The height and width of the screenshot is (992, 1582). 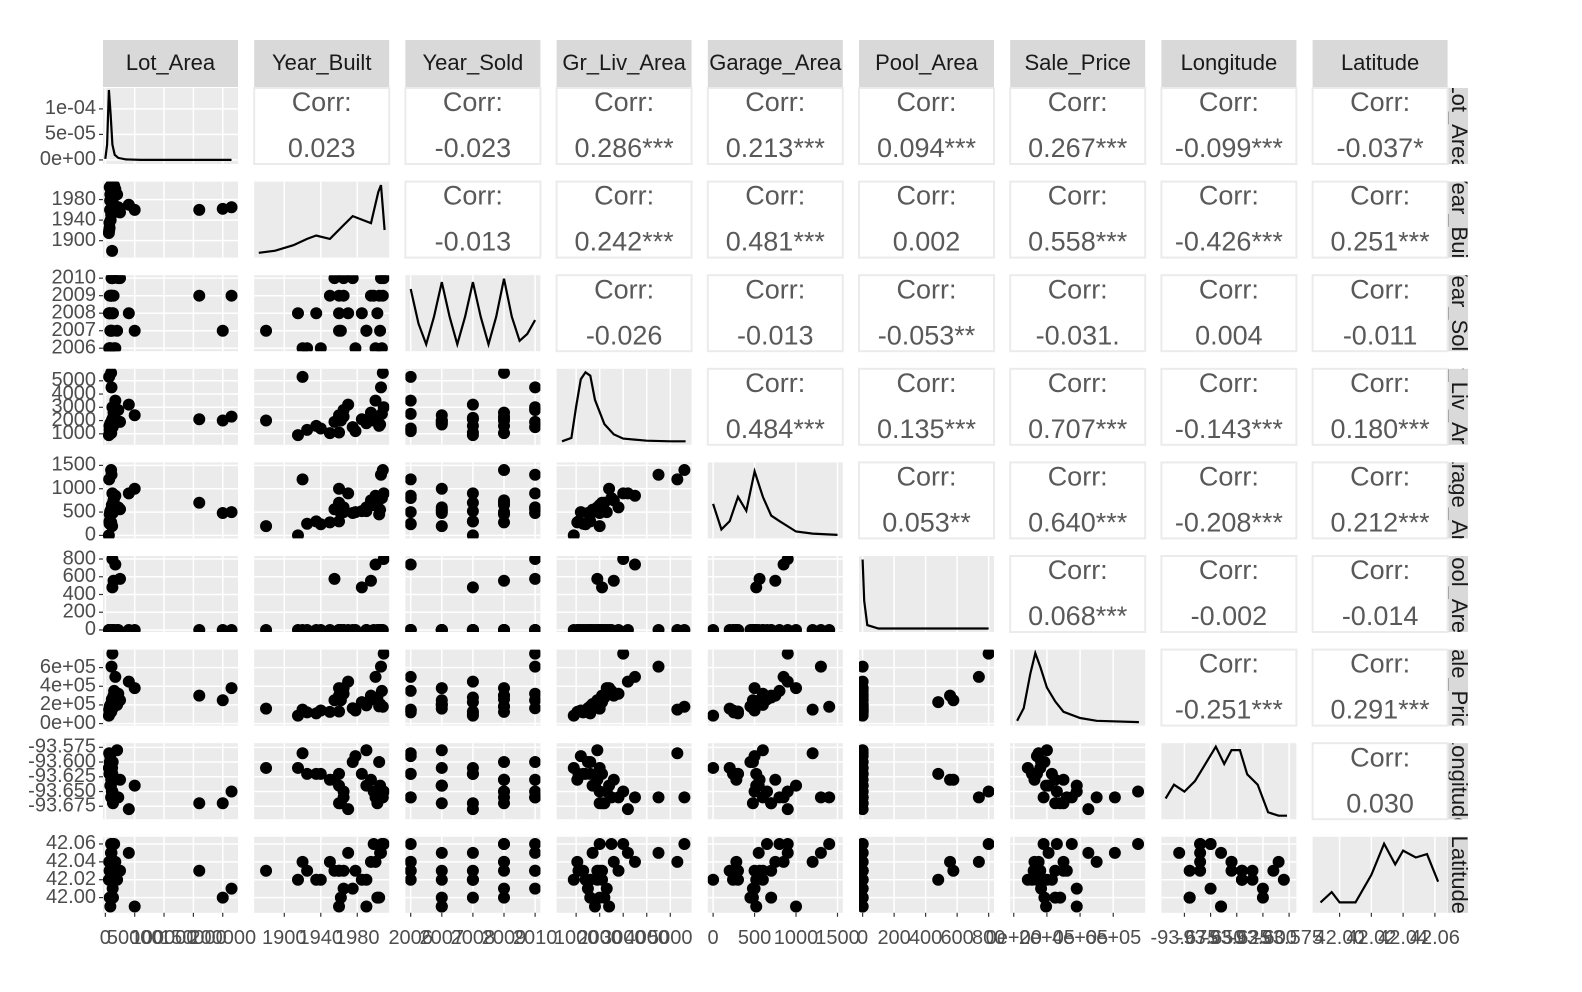 I want to click on strip-right-group: Gr_Liv_Area, so click(x=1458, y=407).